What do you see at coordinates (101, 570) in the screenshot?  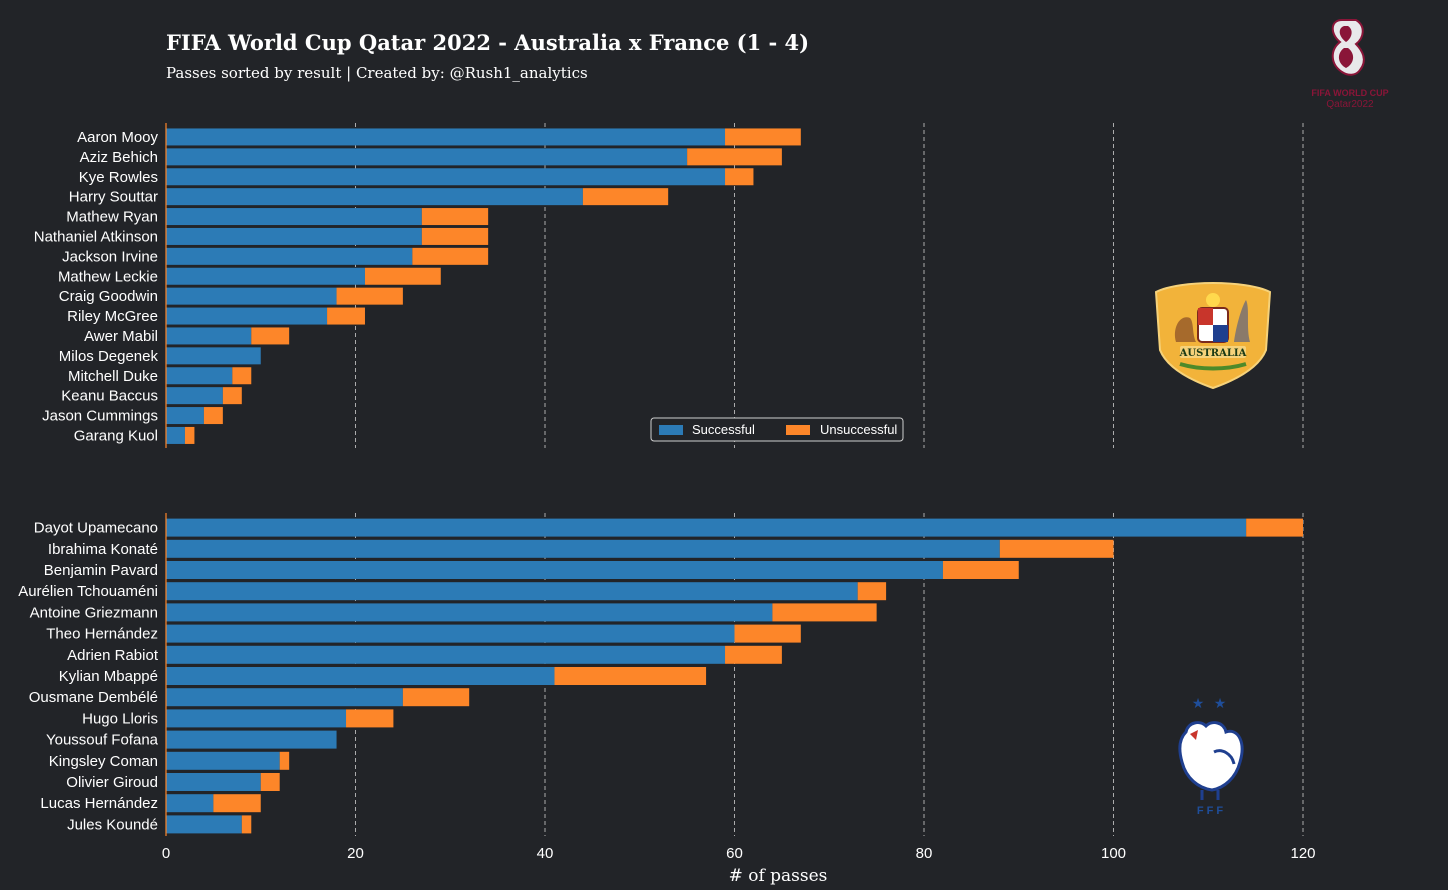 I see `player-label: Benjamin Pavard` at bounding box center [101, 570].